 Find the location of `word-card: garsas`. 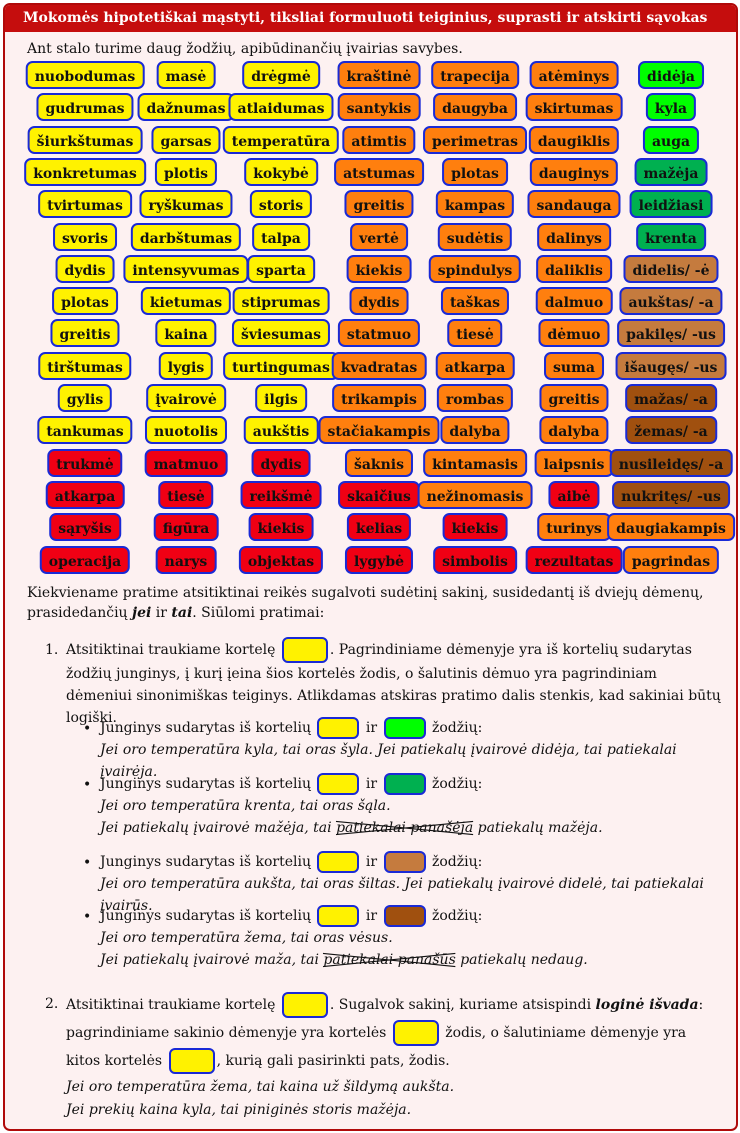

word-card: garsas is located at coordinates (186, 139).